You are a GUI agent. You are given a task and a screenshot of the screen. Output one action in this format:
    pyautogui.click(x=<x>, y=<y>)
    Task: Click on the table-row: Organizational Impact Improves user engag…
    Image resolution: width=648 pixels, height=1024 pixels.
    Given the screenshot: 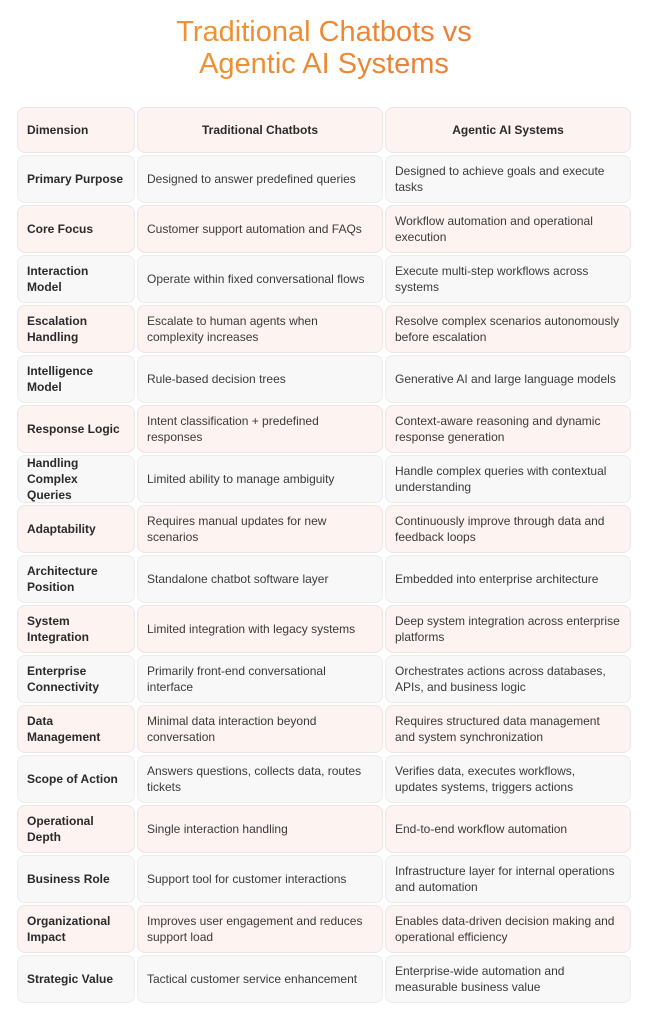 What is the action you would take?
    pyautogui.click(x=324, y=929)
    